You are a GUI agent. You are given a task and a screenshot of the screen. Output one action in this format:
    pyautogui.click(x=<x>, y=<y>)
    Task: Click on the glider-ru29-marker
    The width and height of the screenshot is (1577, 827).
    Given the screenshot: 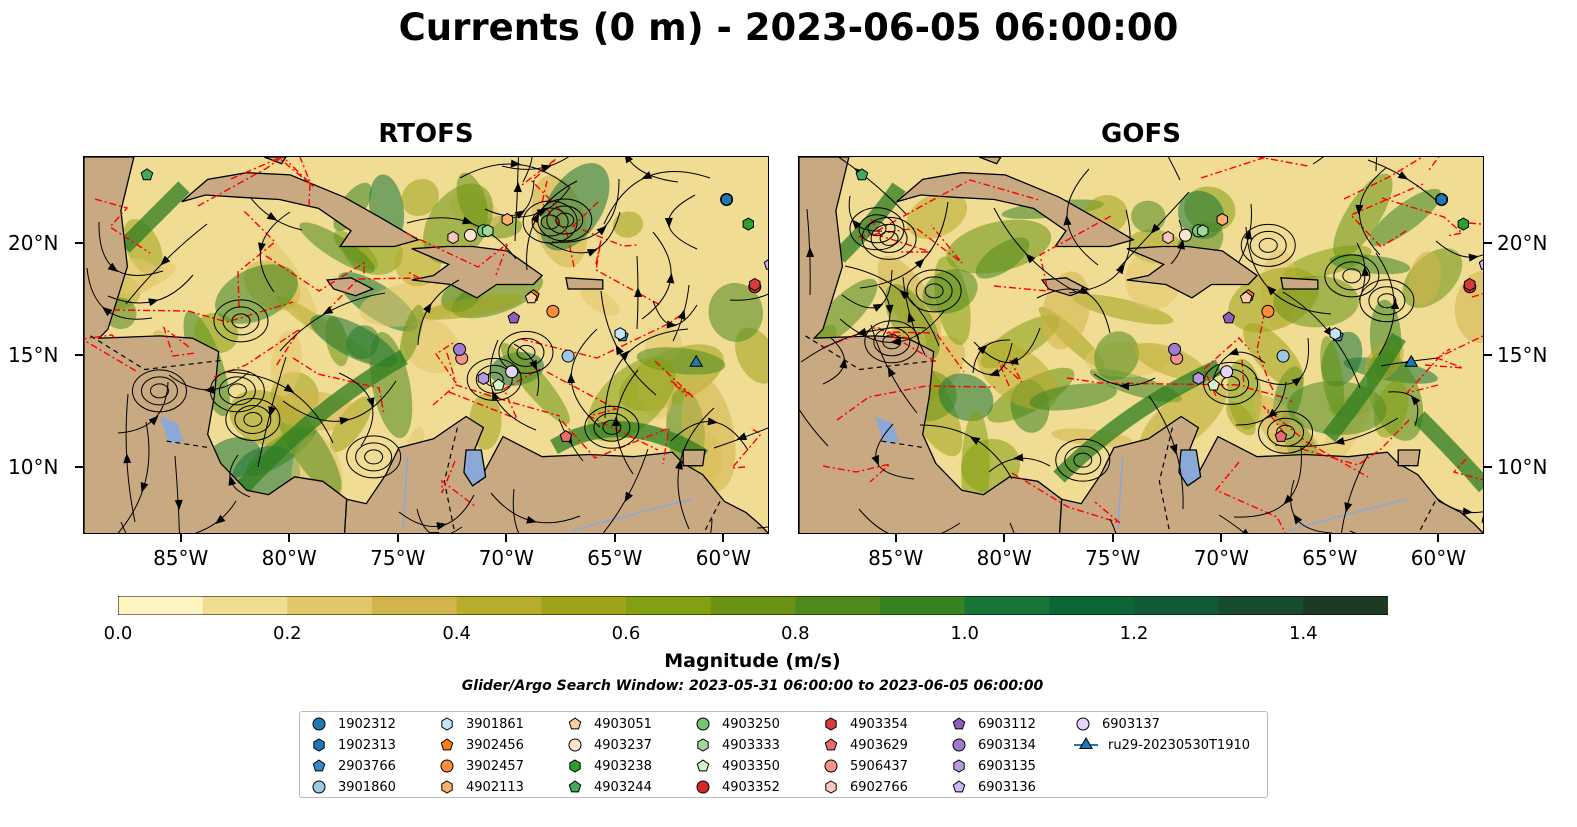 What is the action you would take?
    pyautogui.click(x=696, y=360)
    